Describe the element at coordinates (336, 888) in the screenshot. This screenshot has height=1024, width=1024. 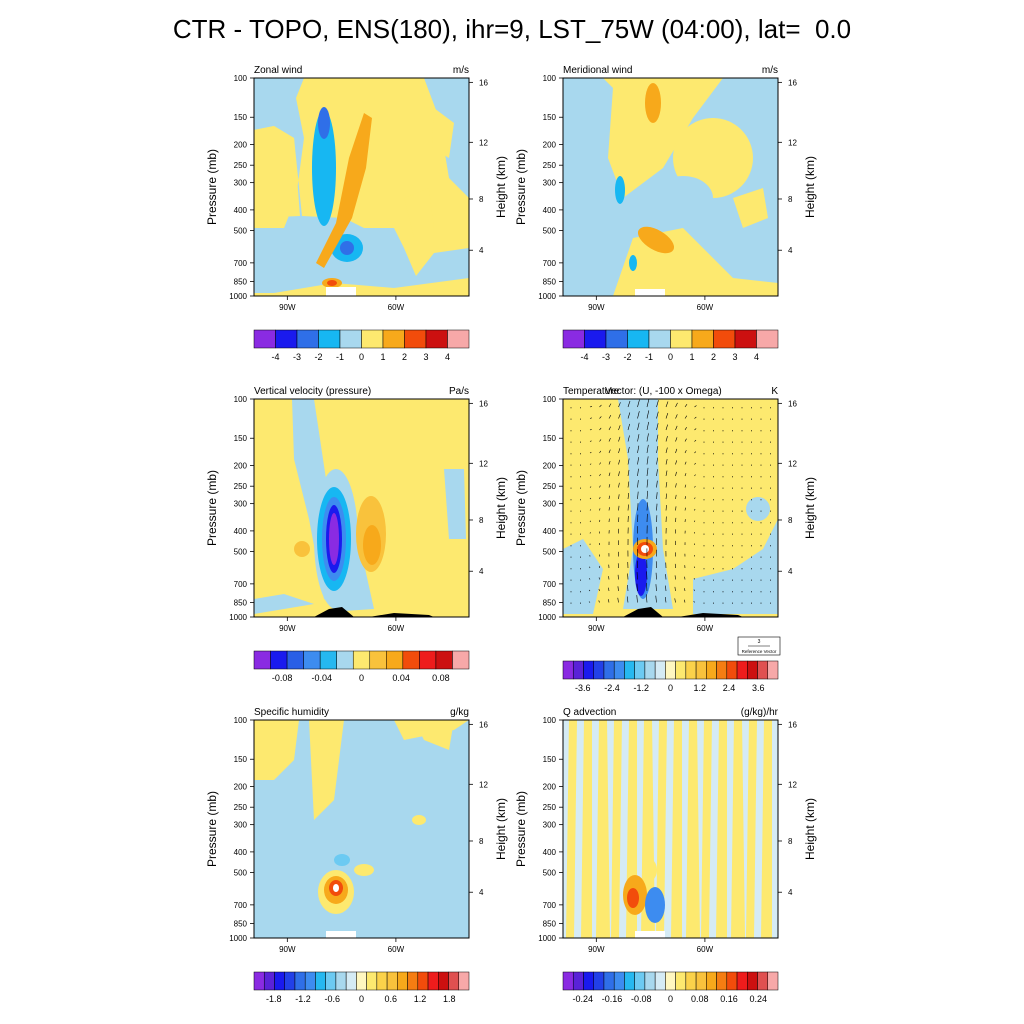
I see `moist-region` at that location.